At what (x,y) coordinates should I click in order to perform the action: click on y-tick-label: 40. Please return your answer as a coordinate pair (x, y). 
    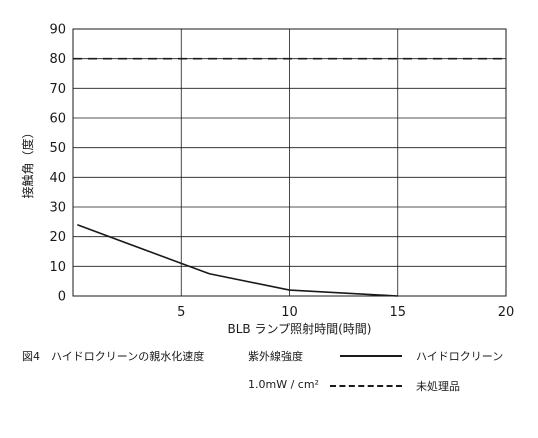
    Looking at the image, I should click on (57, 178).